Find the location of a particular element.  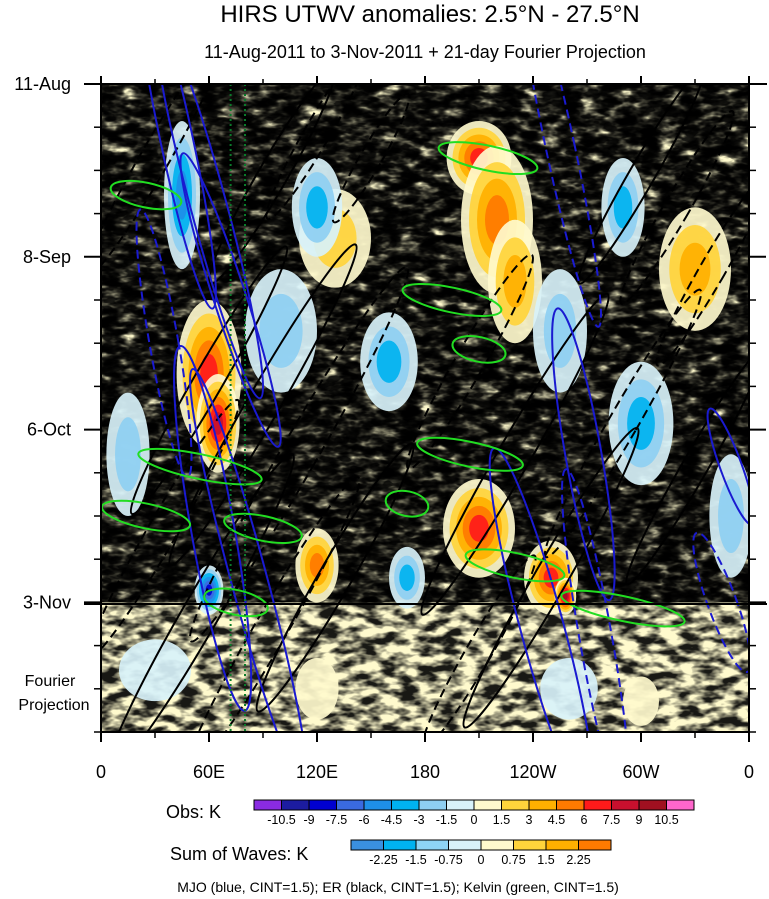

colorbar-tick-label: 10.5 is located at coordinates (666, 820).